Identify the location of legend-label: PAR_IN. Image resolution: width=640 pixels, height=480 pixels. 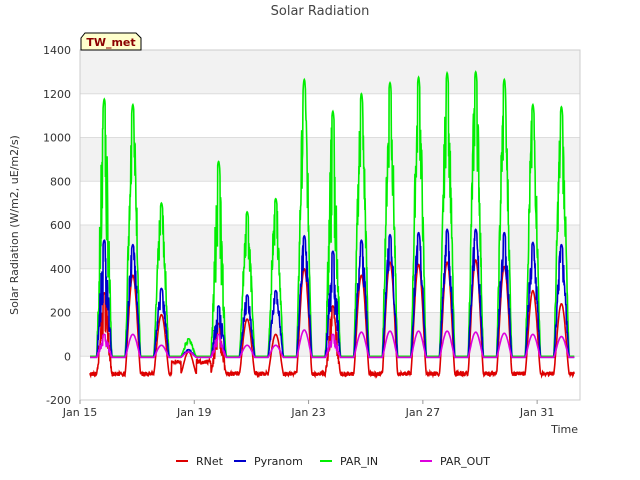
(359, 461).